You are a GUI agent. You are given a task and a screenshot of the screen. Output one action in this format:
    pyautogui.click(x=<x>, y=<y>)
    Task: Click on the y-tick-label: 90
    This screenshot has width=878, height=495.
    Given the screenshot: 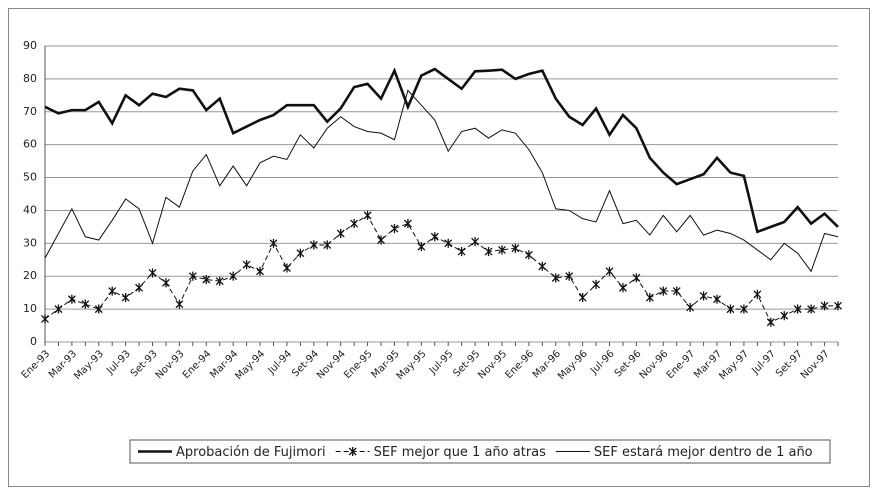 What is the action you would take?
    pyautogui.click(x=30, y=45)
    